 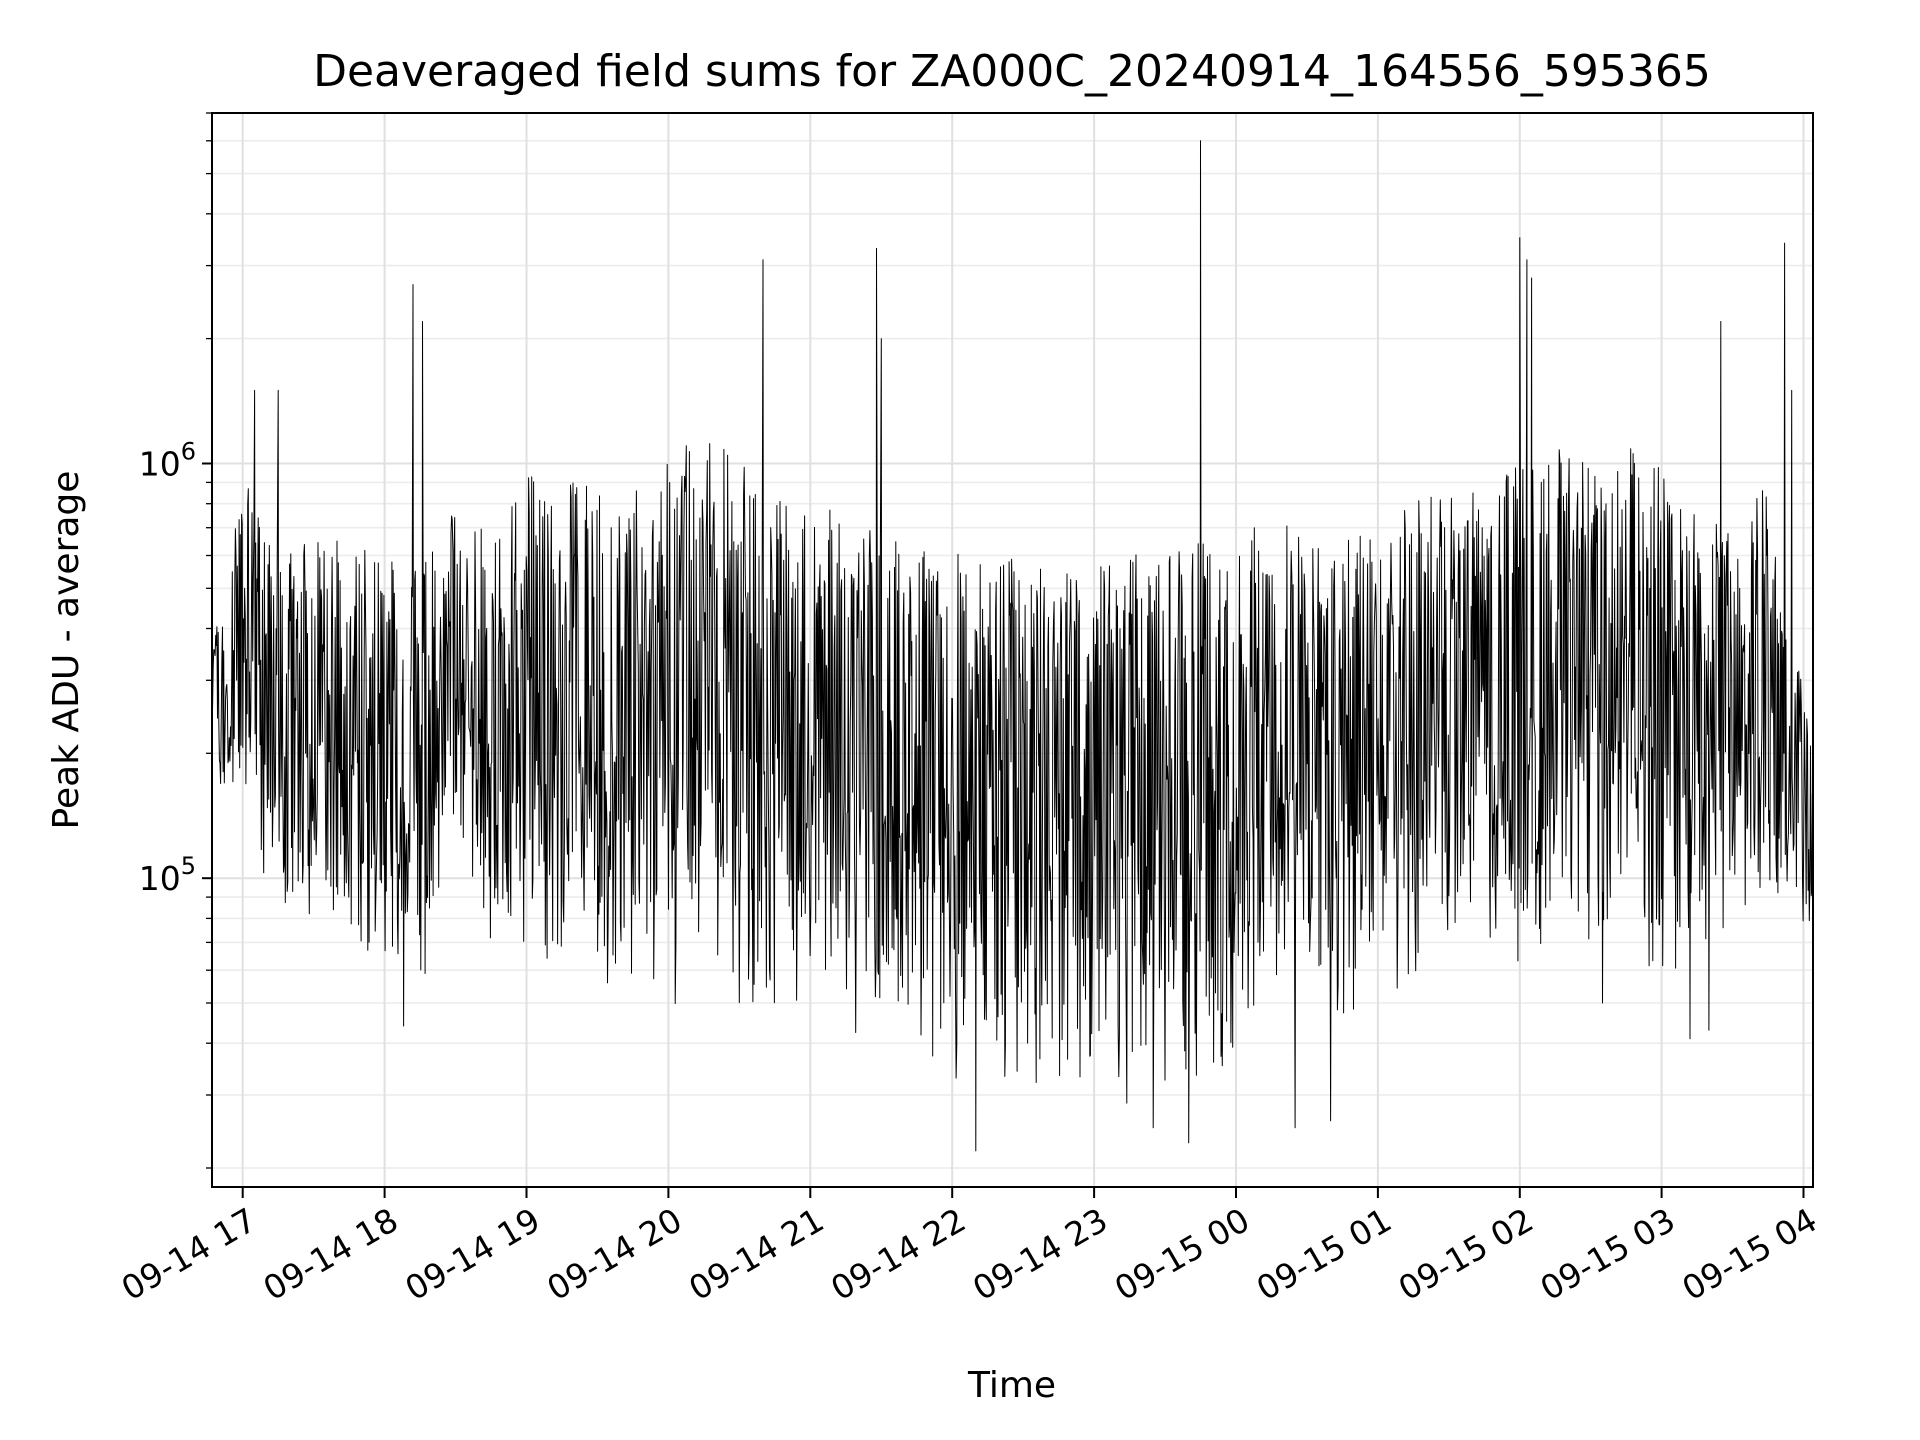 What do you see at coordinates (167, 460) in the screenshot?
I see `y-tick-label: 10⁶` at bounding box center [167, 460].